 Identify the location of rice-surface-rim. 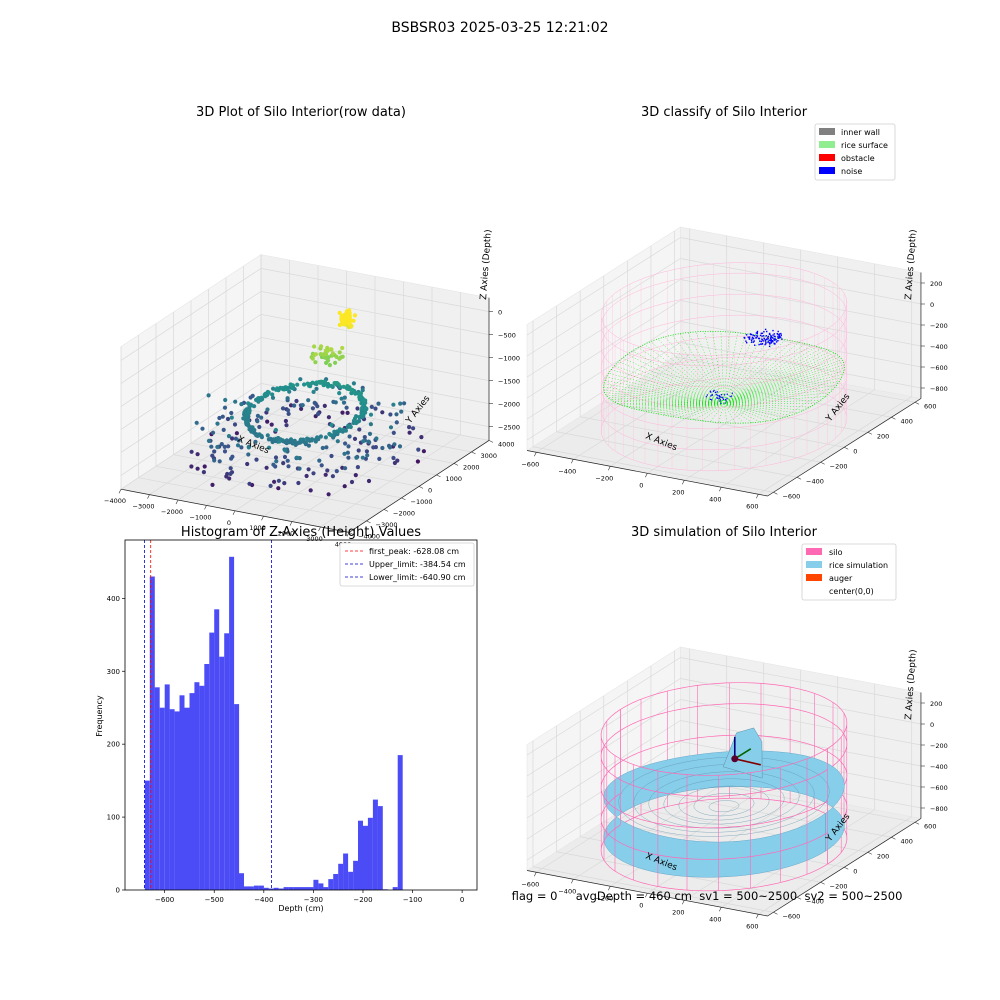
(724, 377).